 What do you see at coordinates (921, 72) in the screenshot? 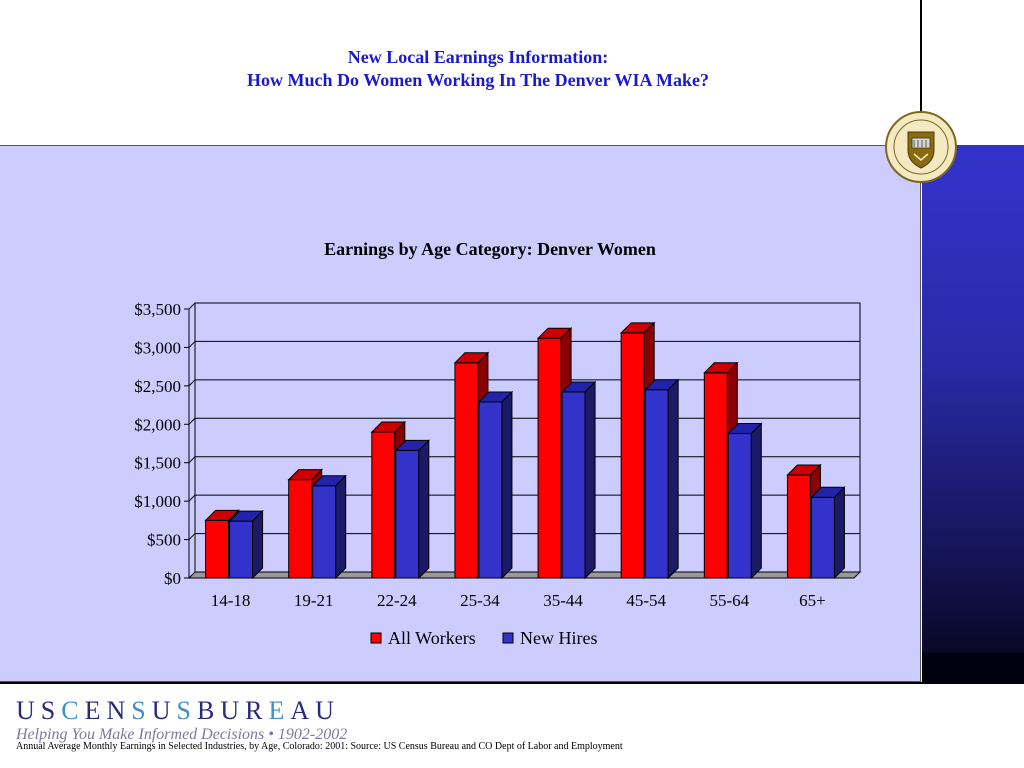
I see `vertical-divider` at bounding box center [921, 72].